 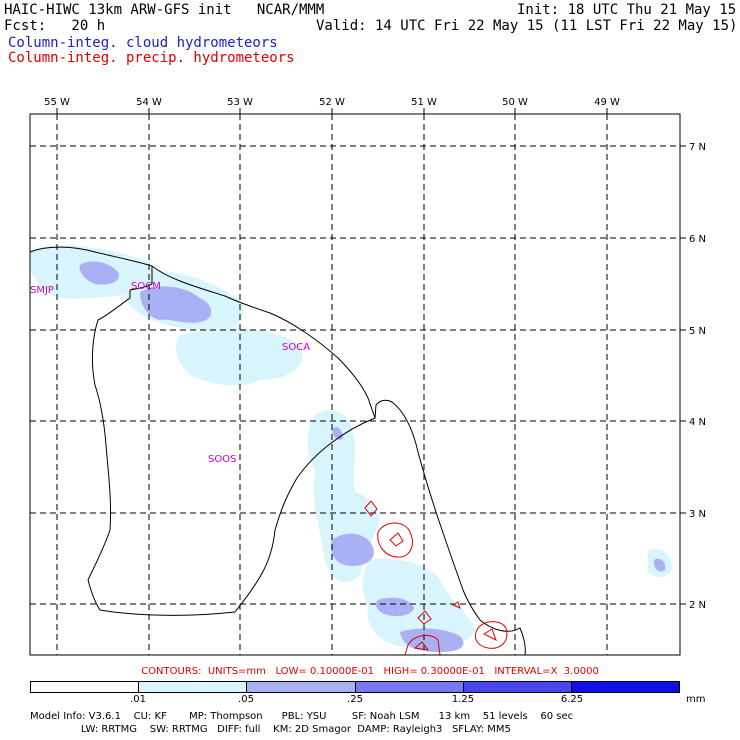 What do you see at coordinates (149, 102) in the screenshot?
I see `lon-label: 54 W` at bounding box center [149, 102].